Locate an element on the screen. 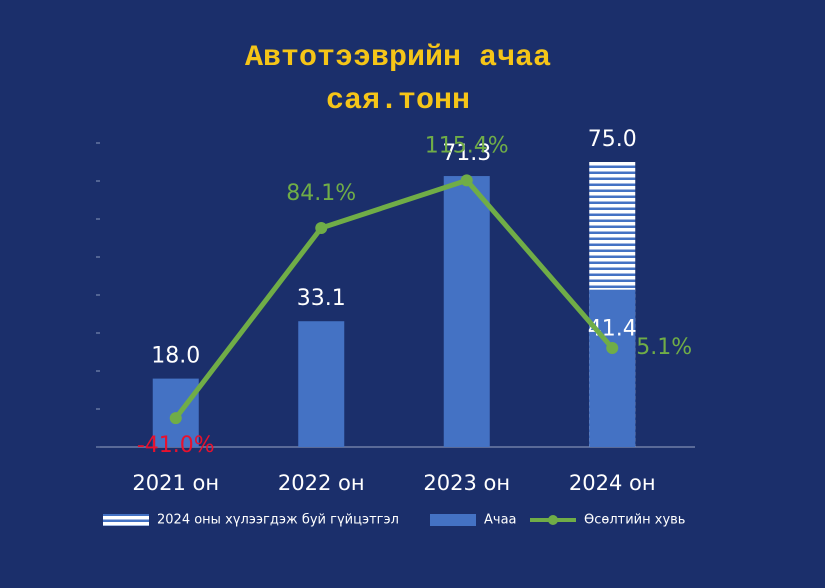 The height and width of the screenshot is (588, 825). value-label: 71.3 is located at coordinates (466, 153).